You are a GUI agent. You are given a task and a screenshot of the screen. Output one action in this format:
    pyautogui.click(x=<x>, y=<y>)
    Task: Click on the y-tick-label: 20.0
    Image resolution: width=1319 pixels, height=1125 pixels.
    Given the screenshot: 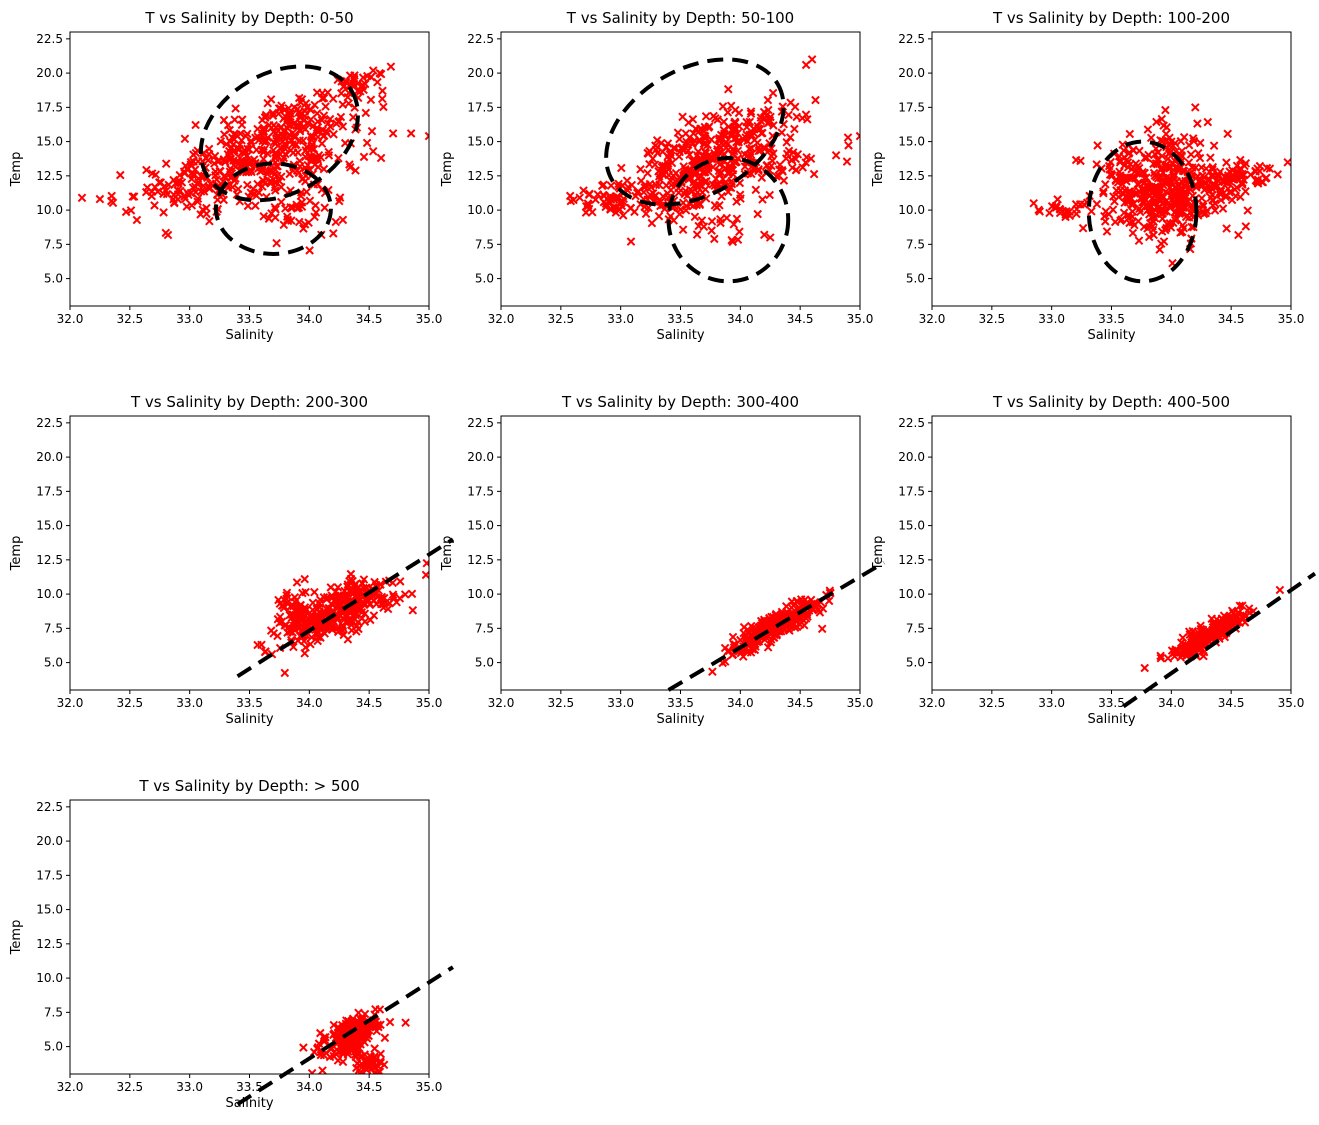 What is the action you would take?
    pyautogui.click(x=49, y=457)
    